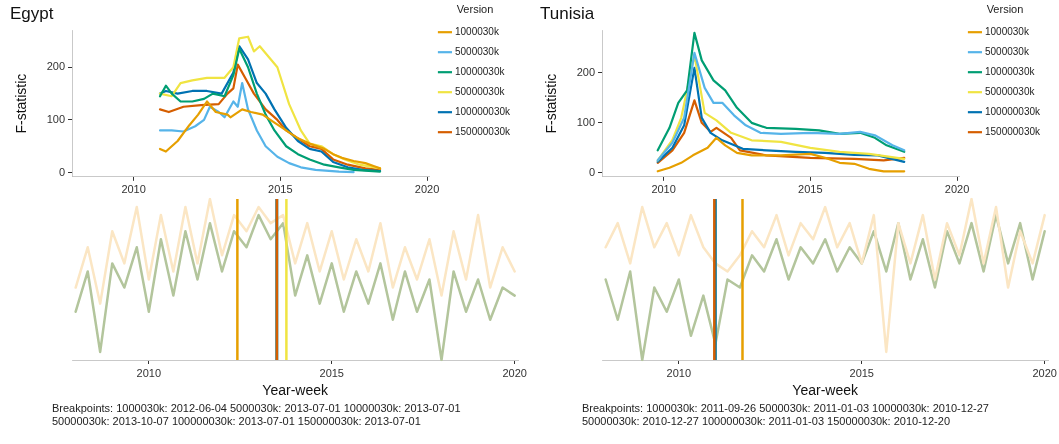  What do you see at coordinates (256, 414) in the screenshot?
I see `text: Breakpoints: 1000030k: 2012-06-04 5000030k: 2013-07-01 10000030k: 2013-07-01 50000030k: 2013-10-07 100000030k: 2013-07-01 150000030k: 2013-07-01` at bounding box center [256, 414].